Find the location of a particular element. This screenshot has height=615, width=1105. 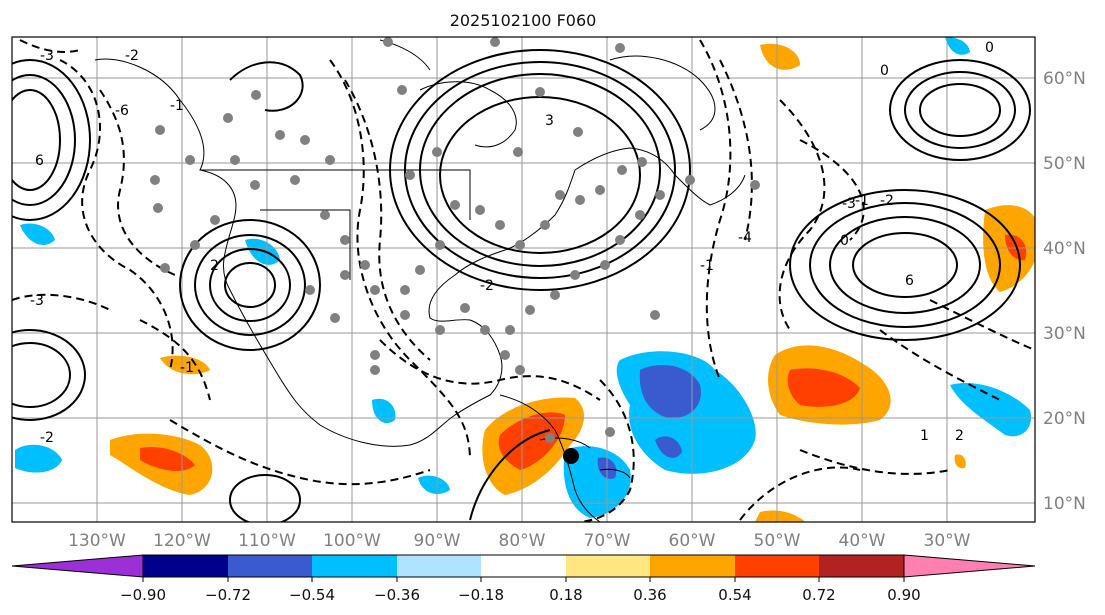

strong-negative-core is located at coordinates (670, 392).